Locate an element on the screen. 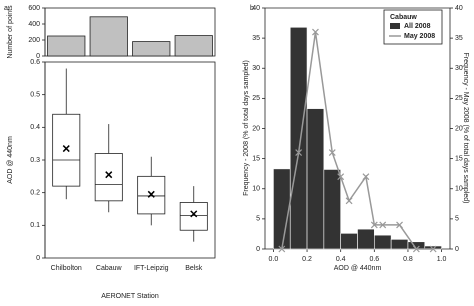 Image resolution: width=474 pixels, height=306 pixels. legend-label: May 2008 is located at coordinates (419, 36).